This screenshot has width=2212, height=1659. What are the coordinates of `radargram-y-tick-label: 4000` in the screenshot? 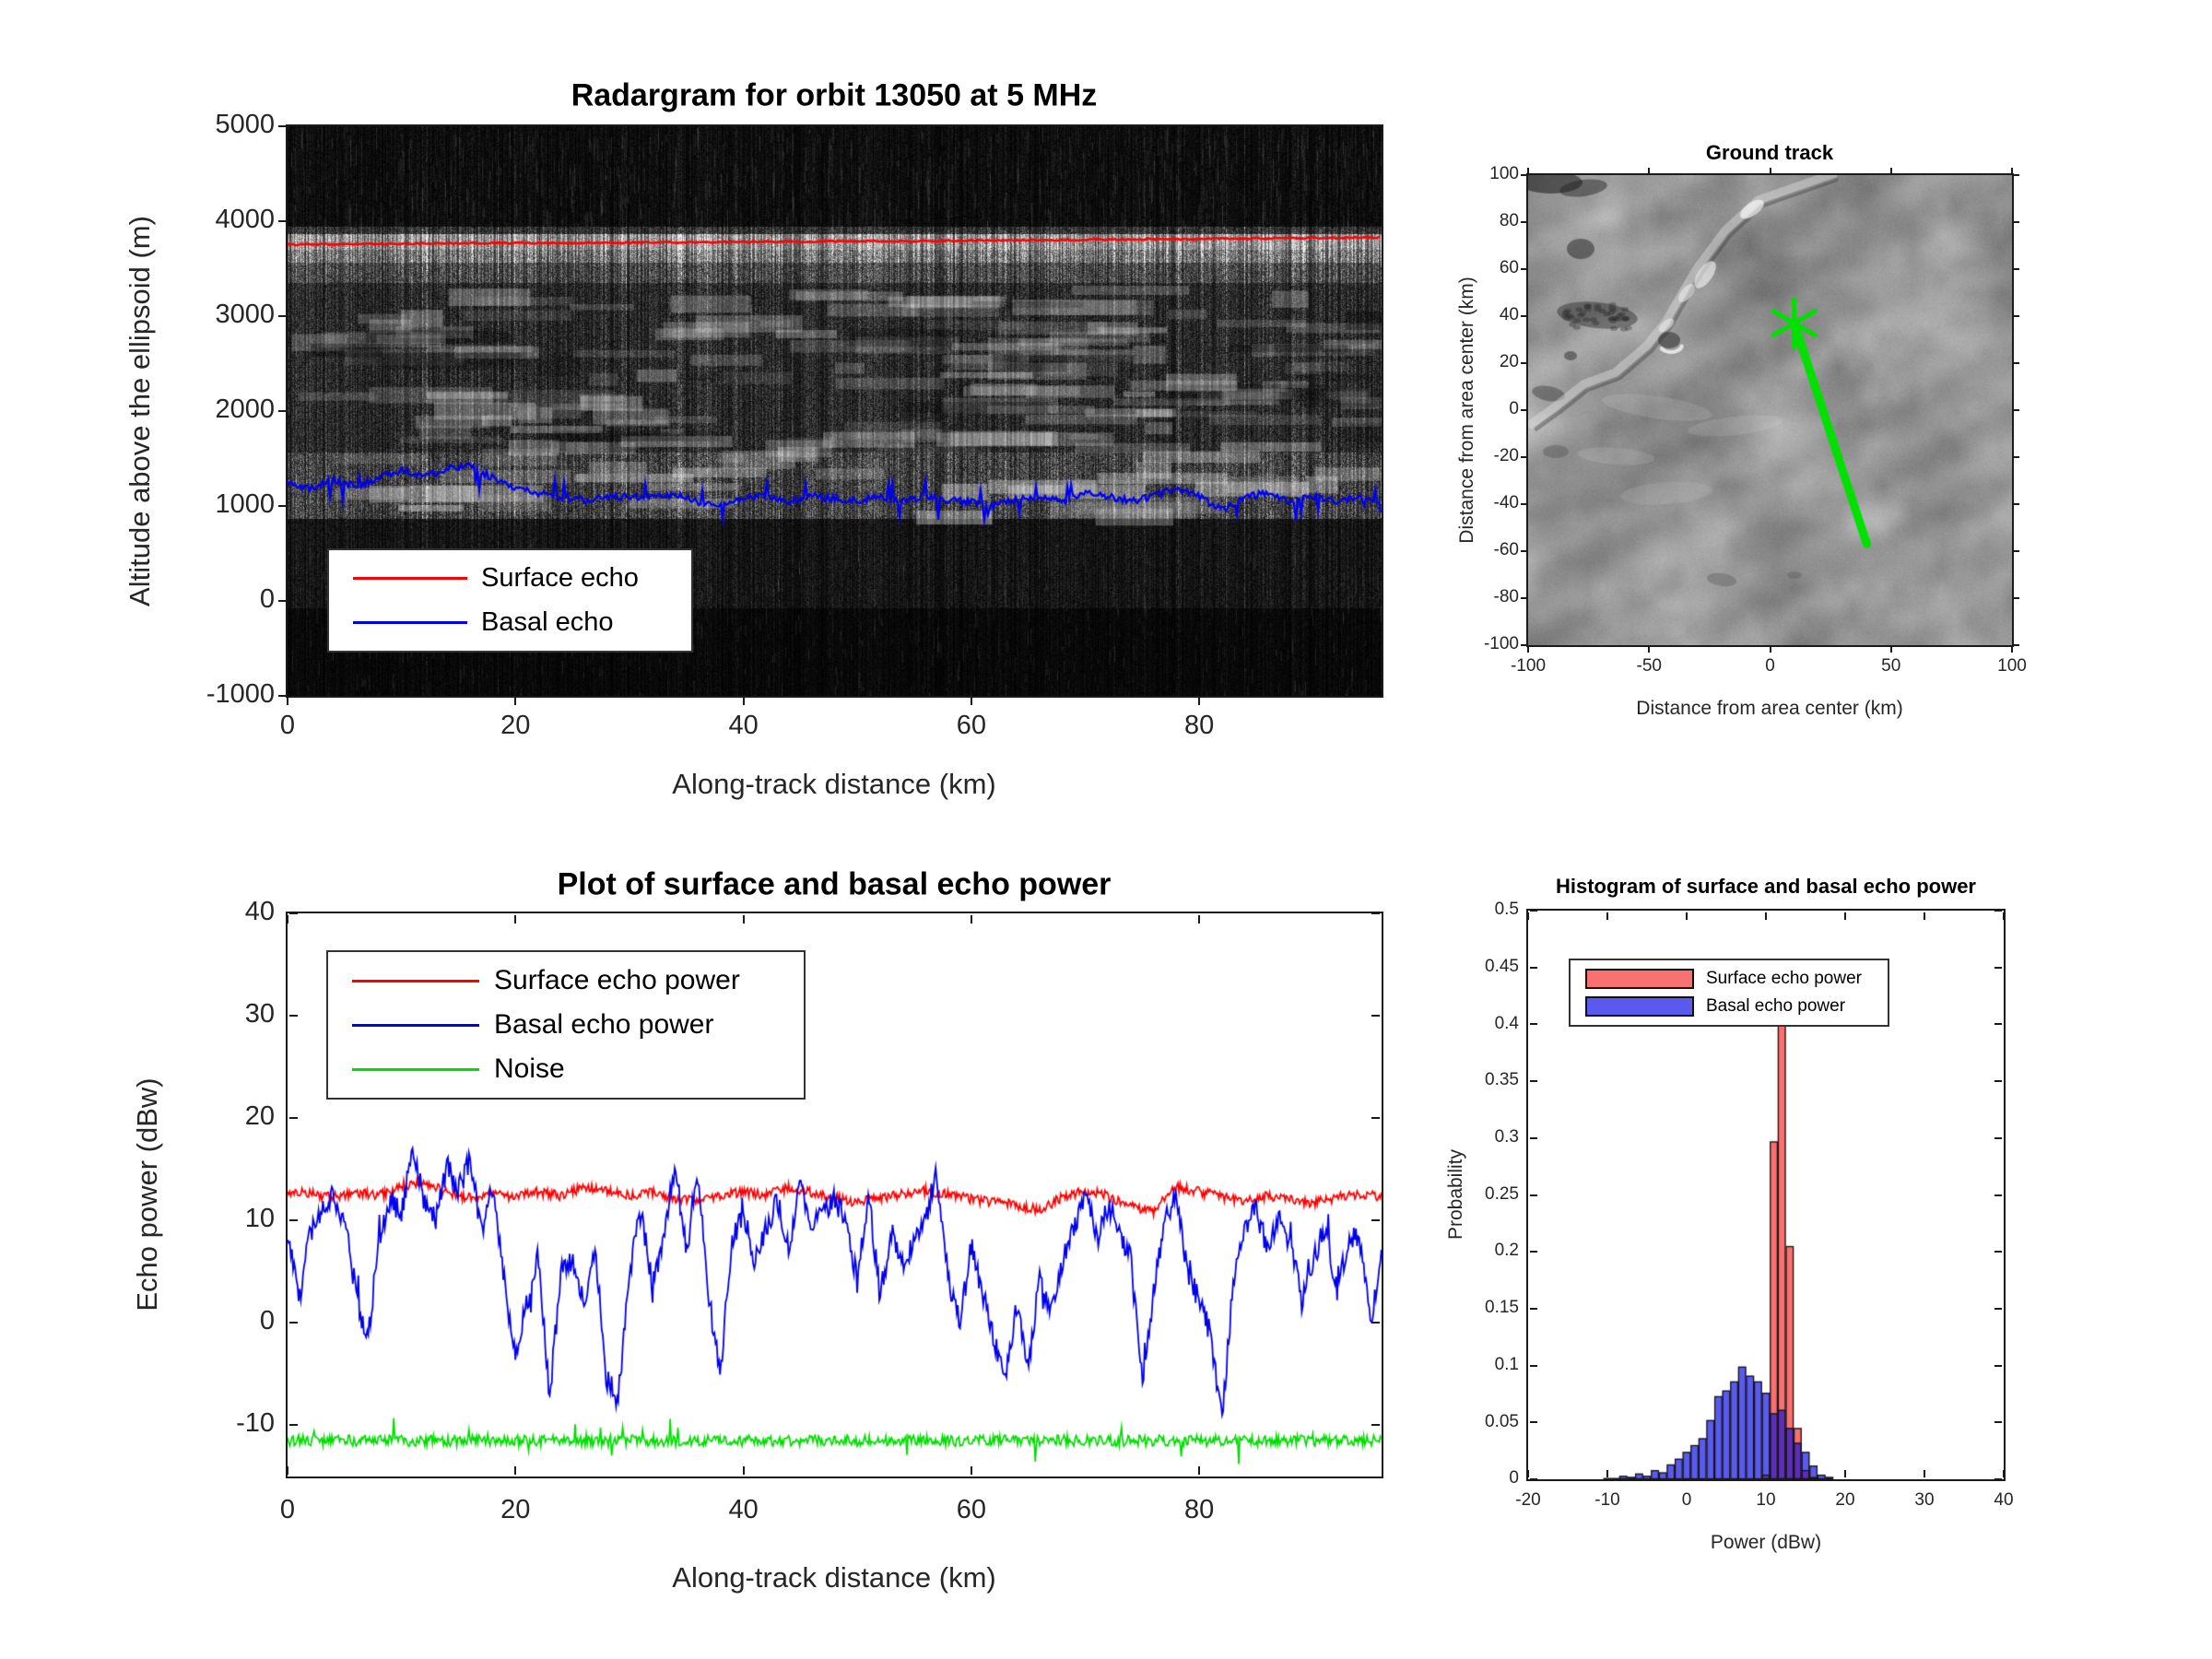 It's located at (245, 220).